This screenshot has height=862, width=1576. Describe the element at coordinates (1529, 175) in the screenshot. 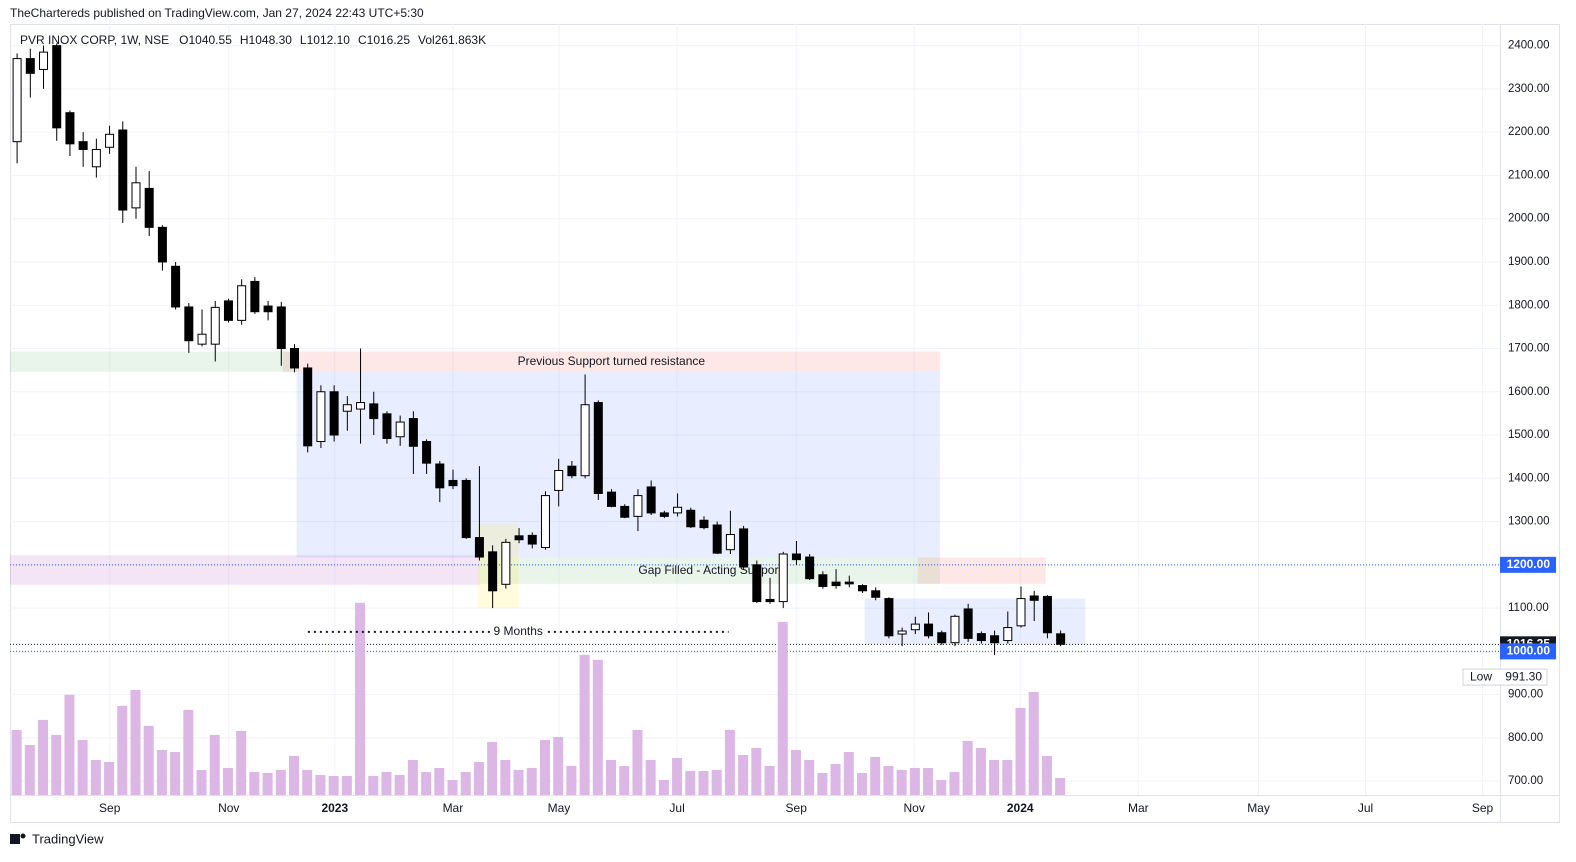

I see `y-tick-label: 2100.00` at that location.